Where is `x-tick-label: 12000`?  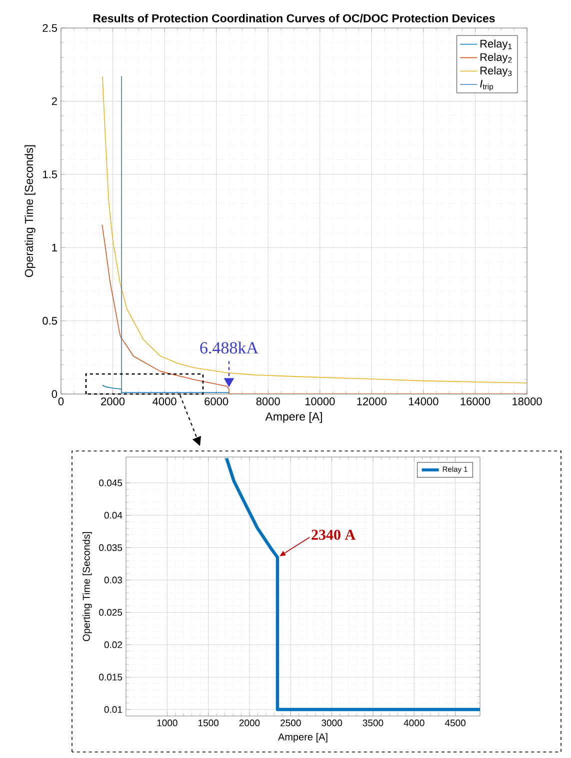
x-tick-label: 12000 is located at coordinates (372, 402).